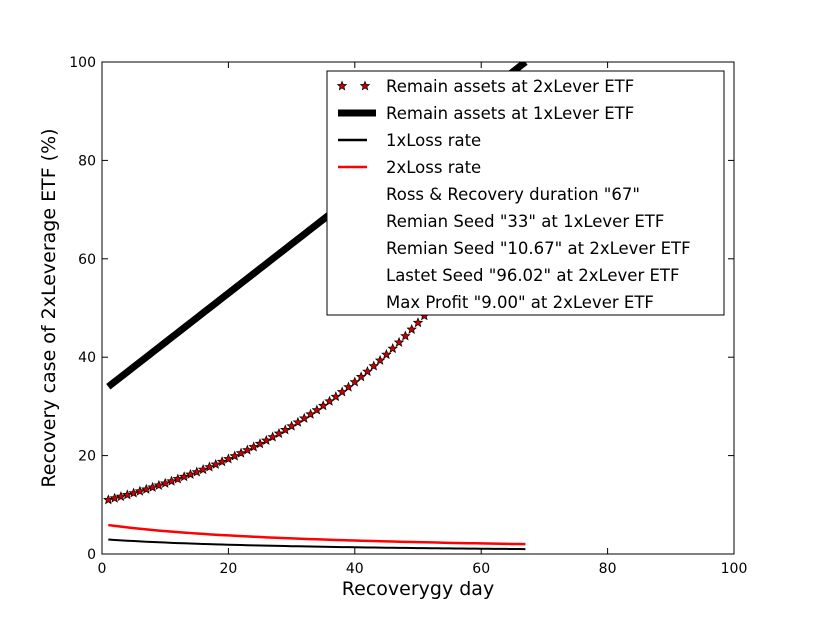 This screenshot has height=619, width=815. Describe the element at coordinates (91, 555) in the screenshot. I see `y-tick-label: 0` at that location.